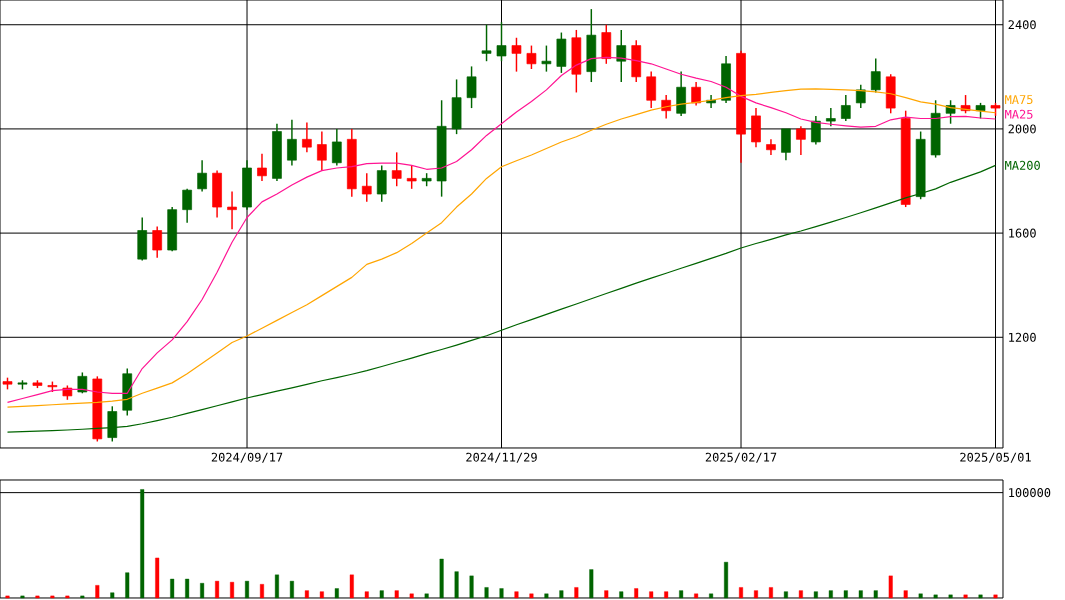 The image size is (1065, 600). What do you see at coordinates (1019, 114) in the screenshot?
I see `series-label: MA25` at bounding box center [1019, 114].